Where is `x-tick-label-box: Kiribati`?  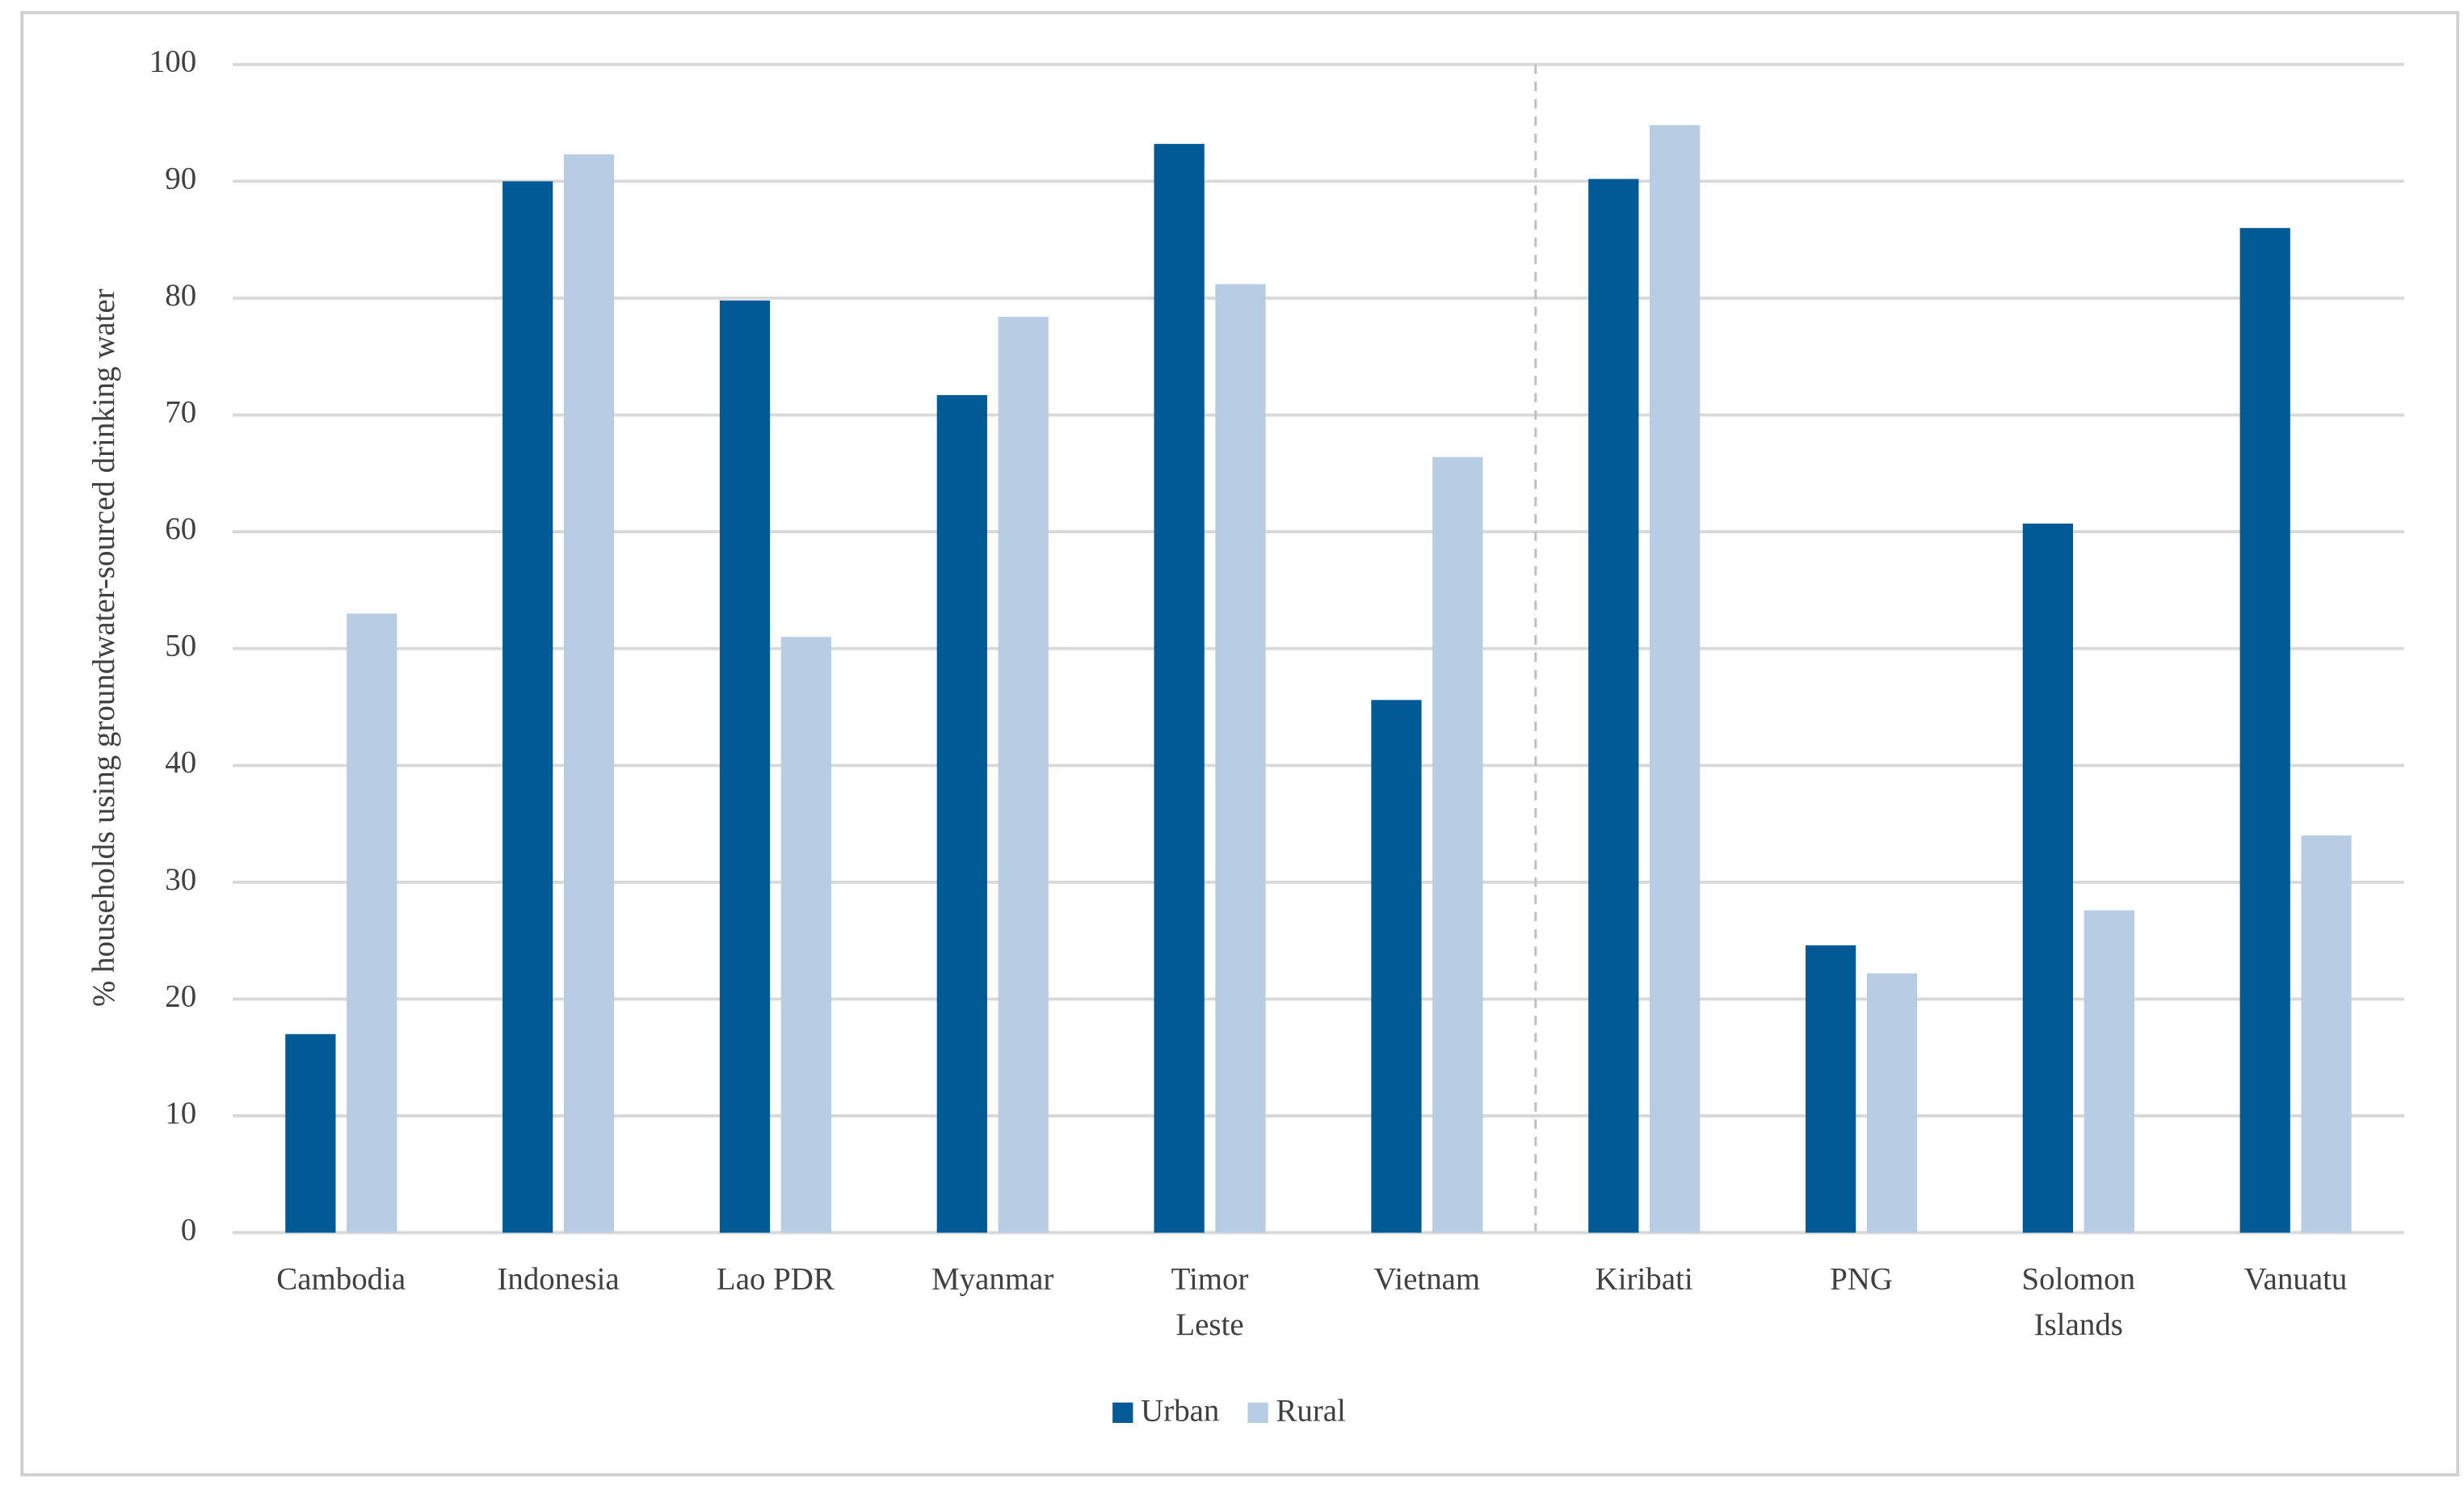 x-tick-label-box: Kiribati is located at coordinates (1644, 1280).